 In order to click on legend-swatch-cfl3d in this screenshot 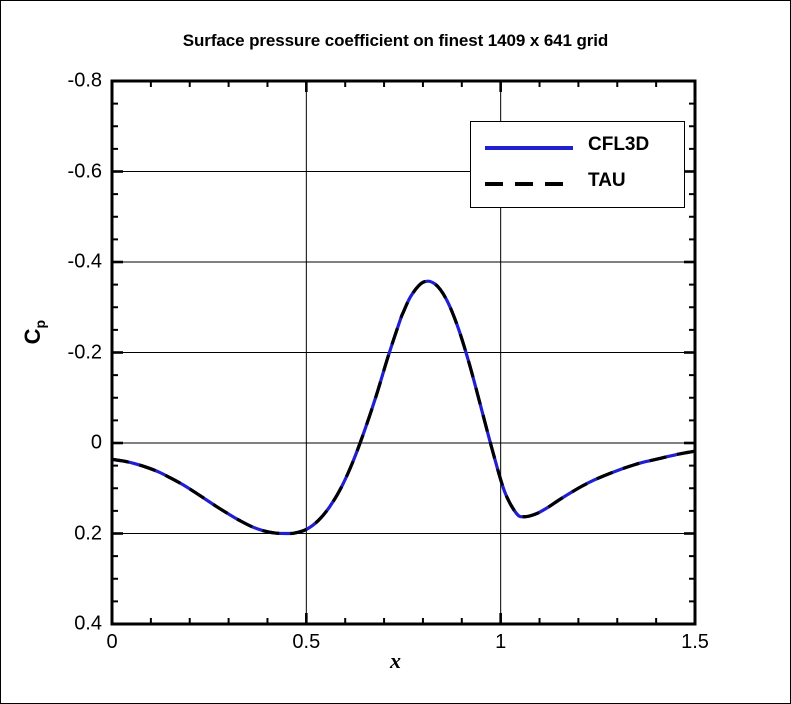, I will do `click(529, 148)`.